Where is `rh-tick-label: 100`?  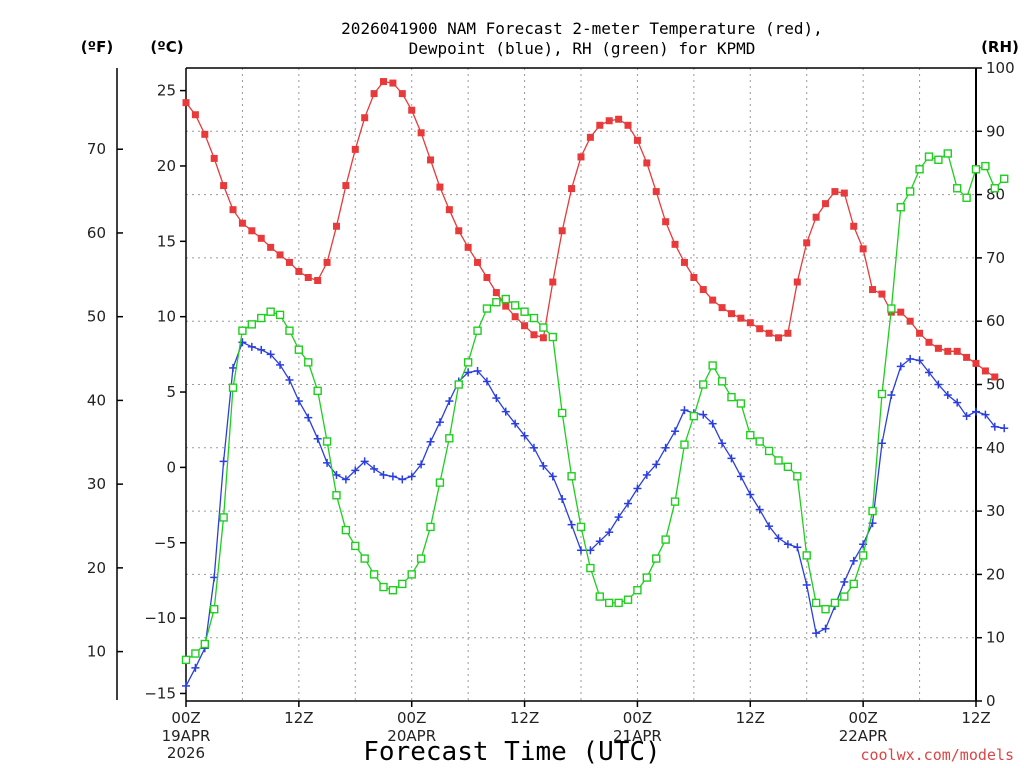 rh-tick-label: 100 is located at coordinates (1000, 68).